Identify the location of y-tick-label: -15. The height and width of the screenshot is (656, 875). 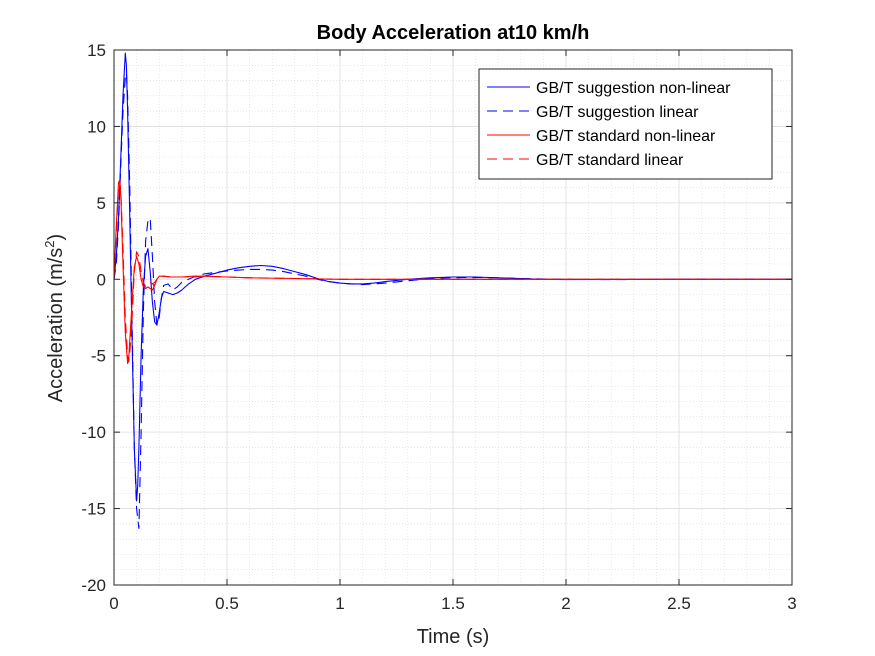
(93, 509).